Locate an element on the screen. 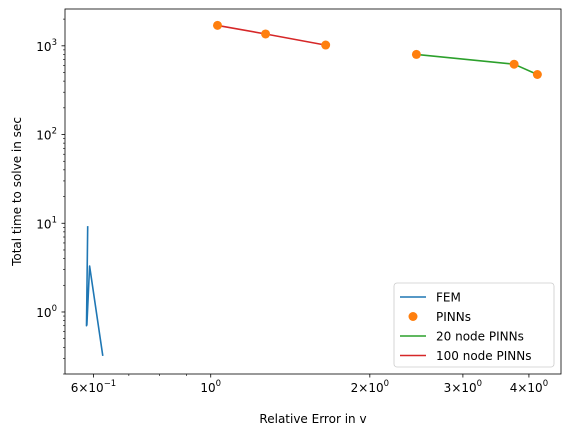  y-tick-label: 10¹ is located at coordinates (46, 223).